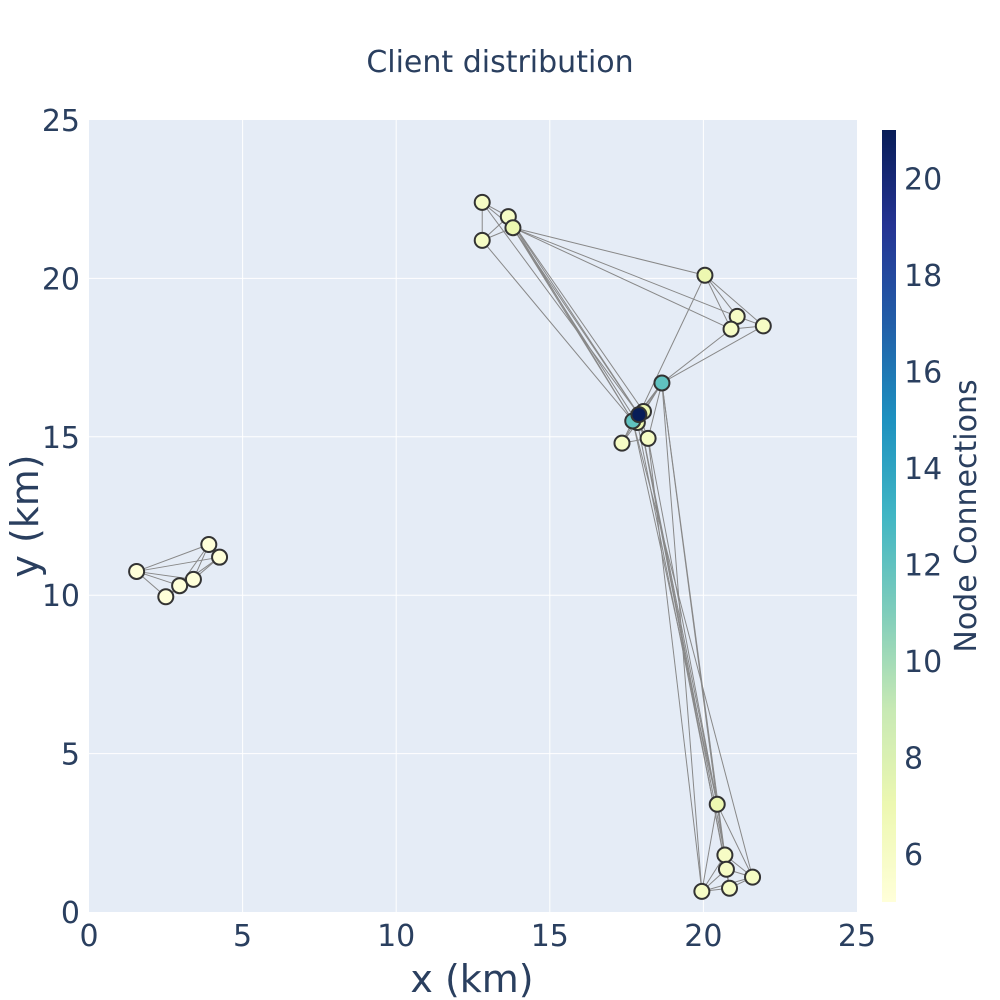 The width and height of the screenshot is (1000, 1000). What do you see at coordinates (923, 469) in the screenshot?
I see `colorbar-tick-label: 14` at bounding box center [923, 469].